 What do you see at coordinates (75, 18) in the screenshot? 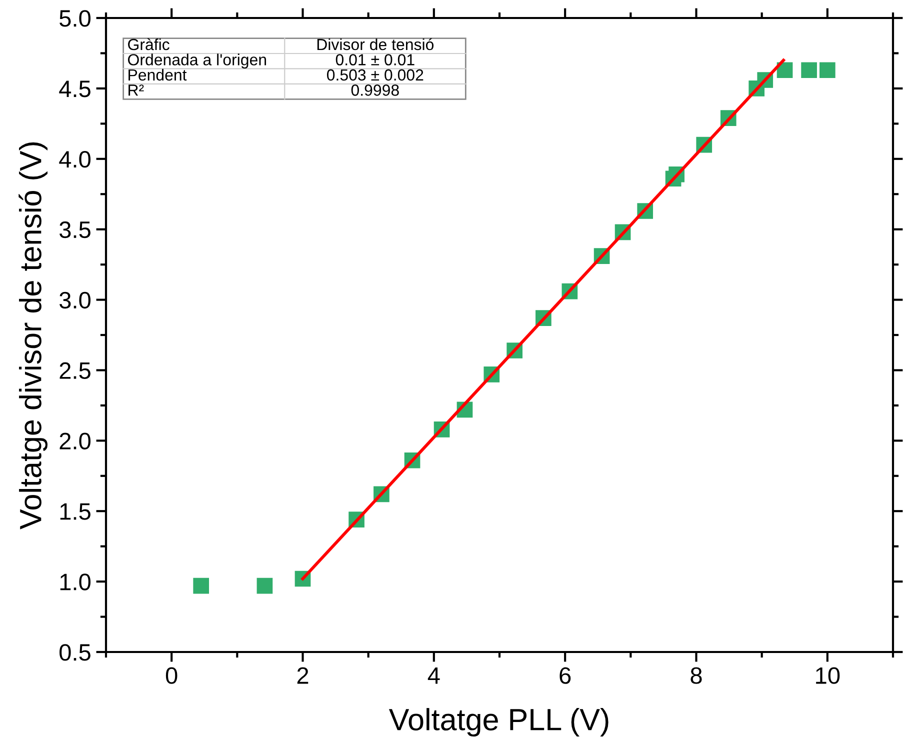
I see `y-tick-label: 5.0` at bounding box center [75, 18].